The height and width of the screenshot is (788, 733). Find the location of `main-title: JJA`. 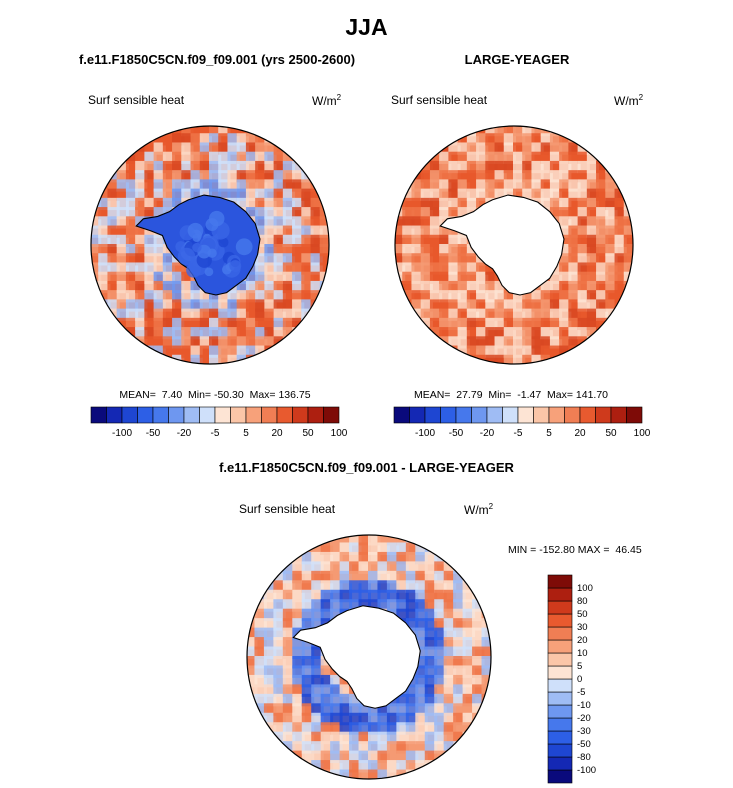

main-title: JJA is located at coordinates (366, 27).